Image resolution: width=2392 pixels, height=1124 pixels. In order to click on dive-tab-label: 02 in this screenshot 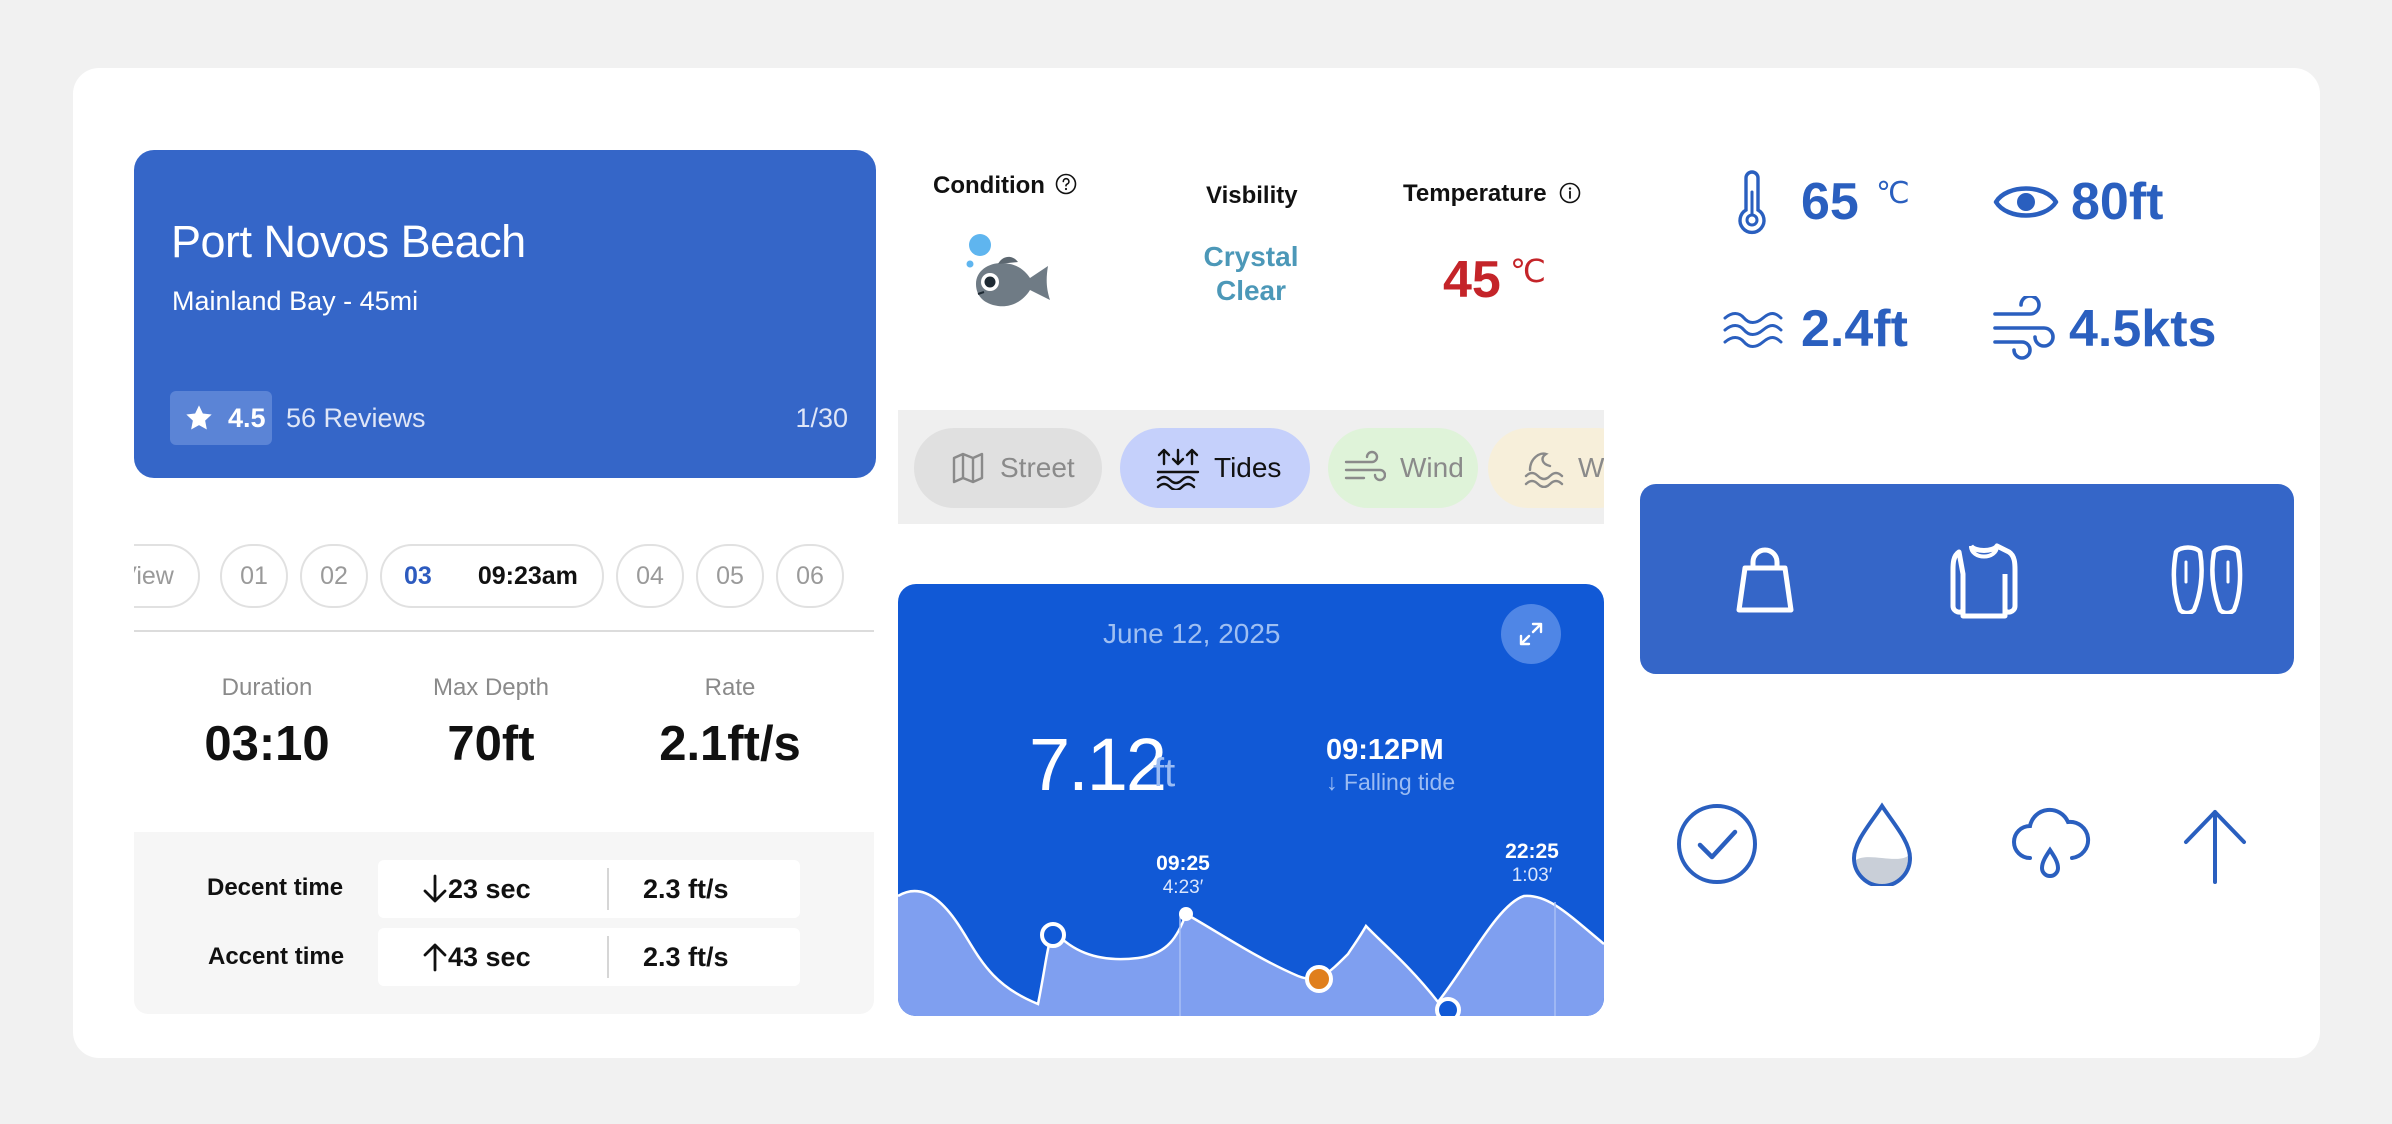, I will do `click(334, 575)`.